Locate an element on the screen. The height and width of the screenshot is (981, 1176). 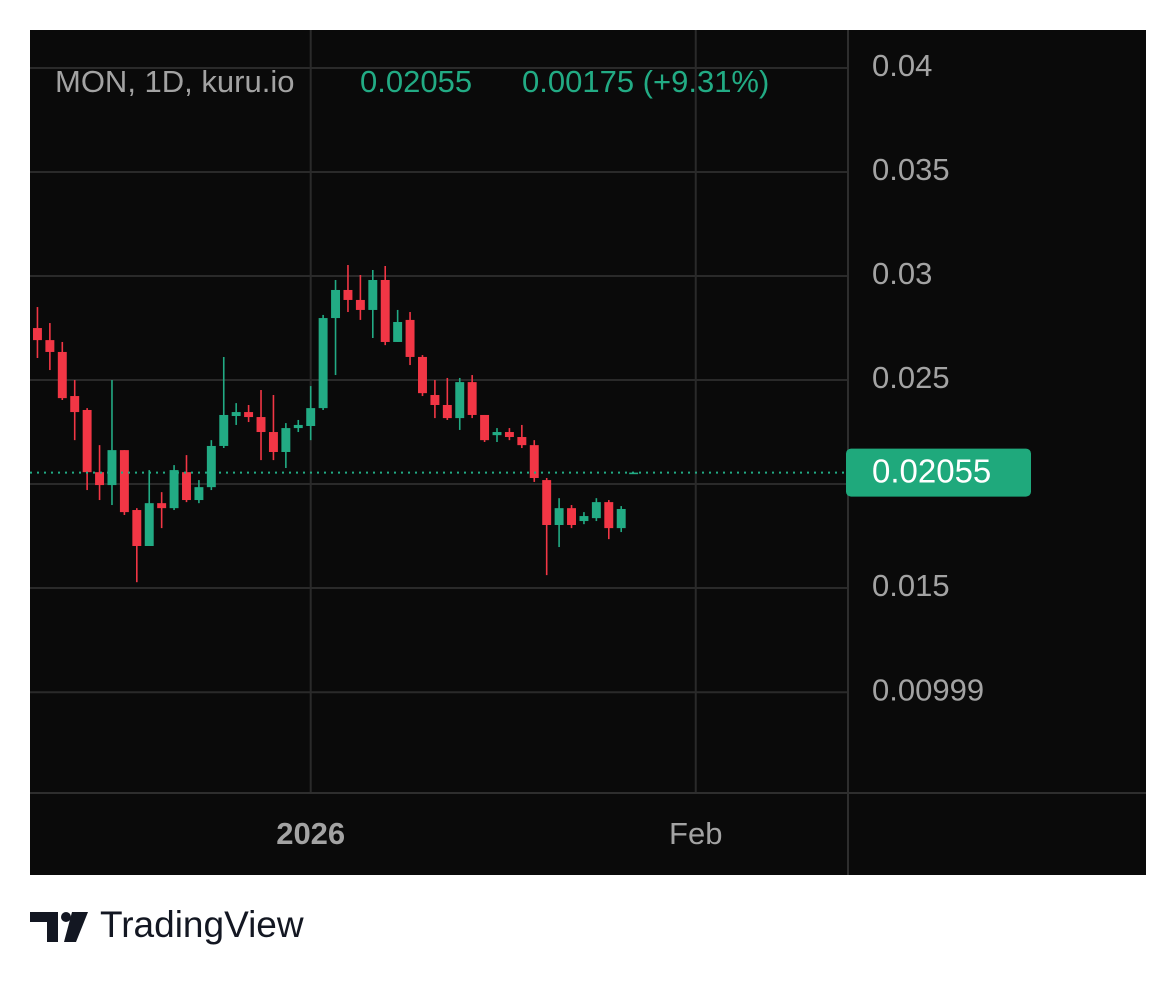
x-tick-label: Feb is located at coordinates (695, 833).